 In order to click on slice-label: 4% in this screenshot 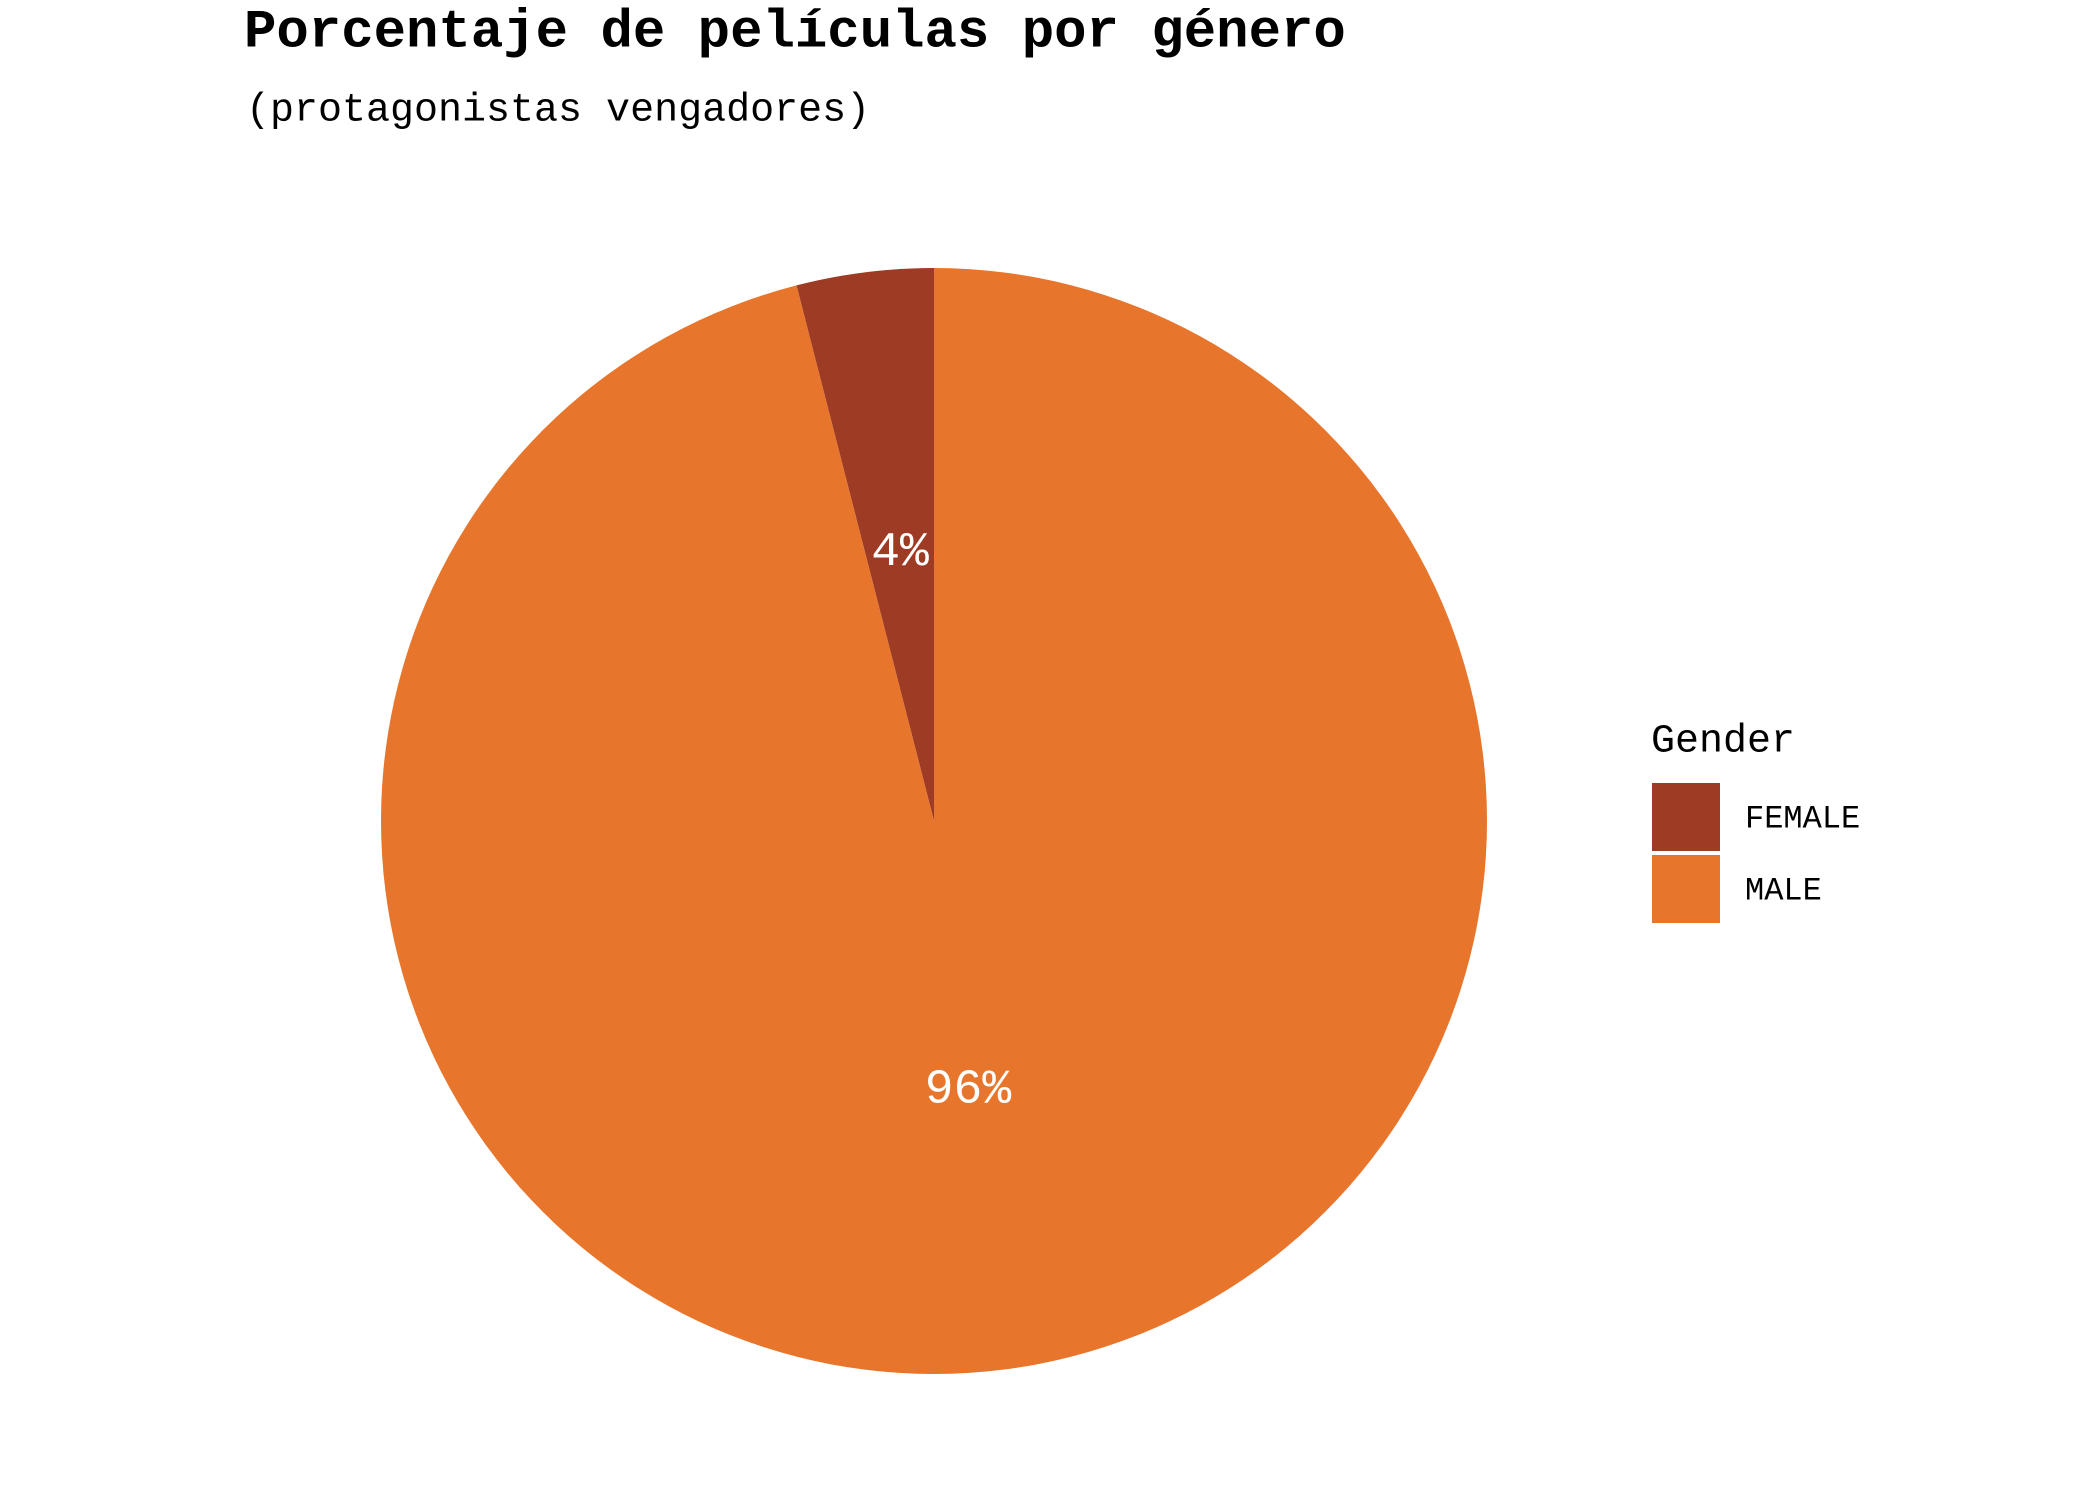, I will do `click(900, 553)`.